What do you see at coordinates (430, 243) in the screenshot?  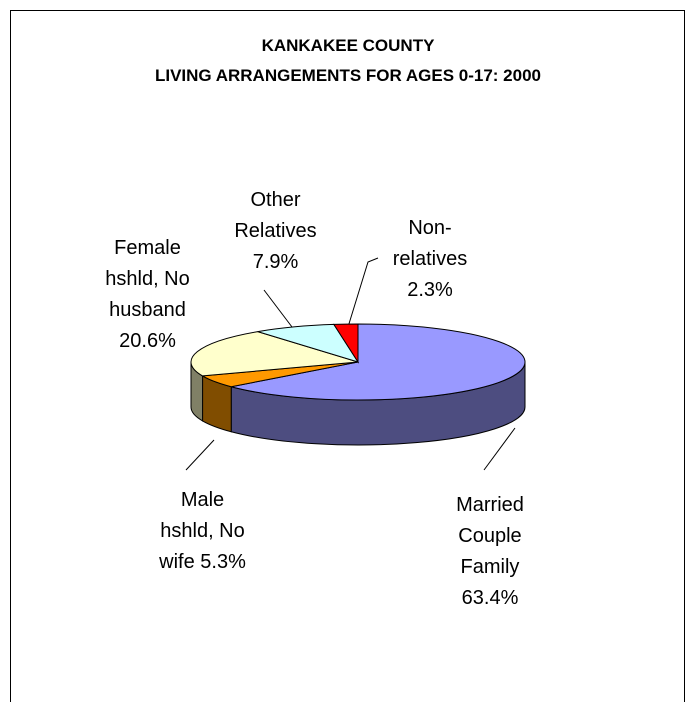 I see `label-category: Non-relatives` at bounding box center [430, 243].